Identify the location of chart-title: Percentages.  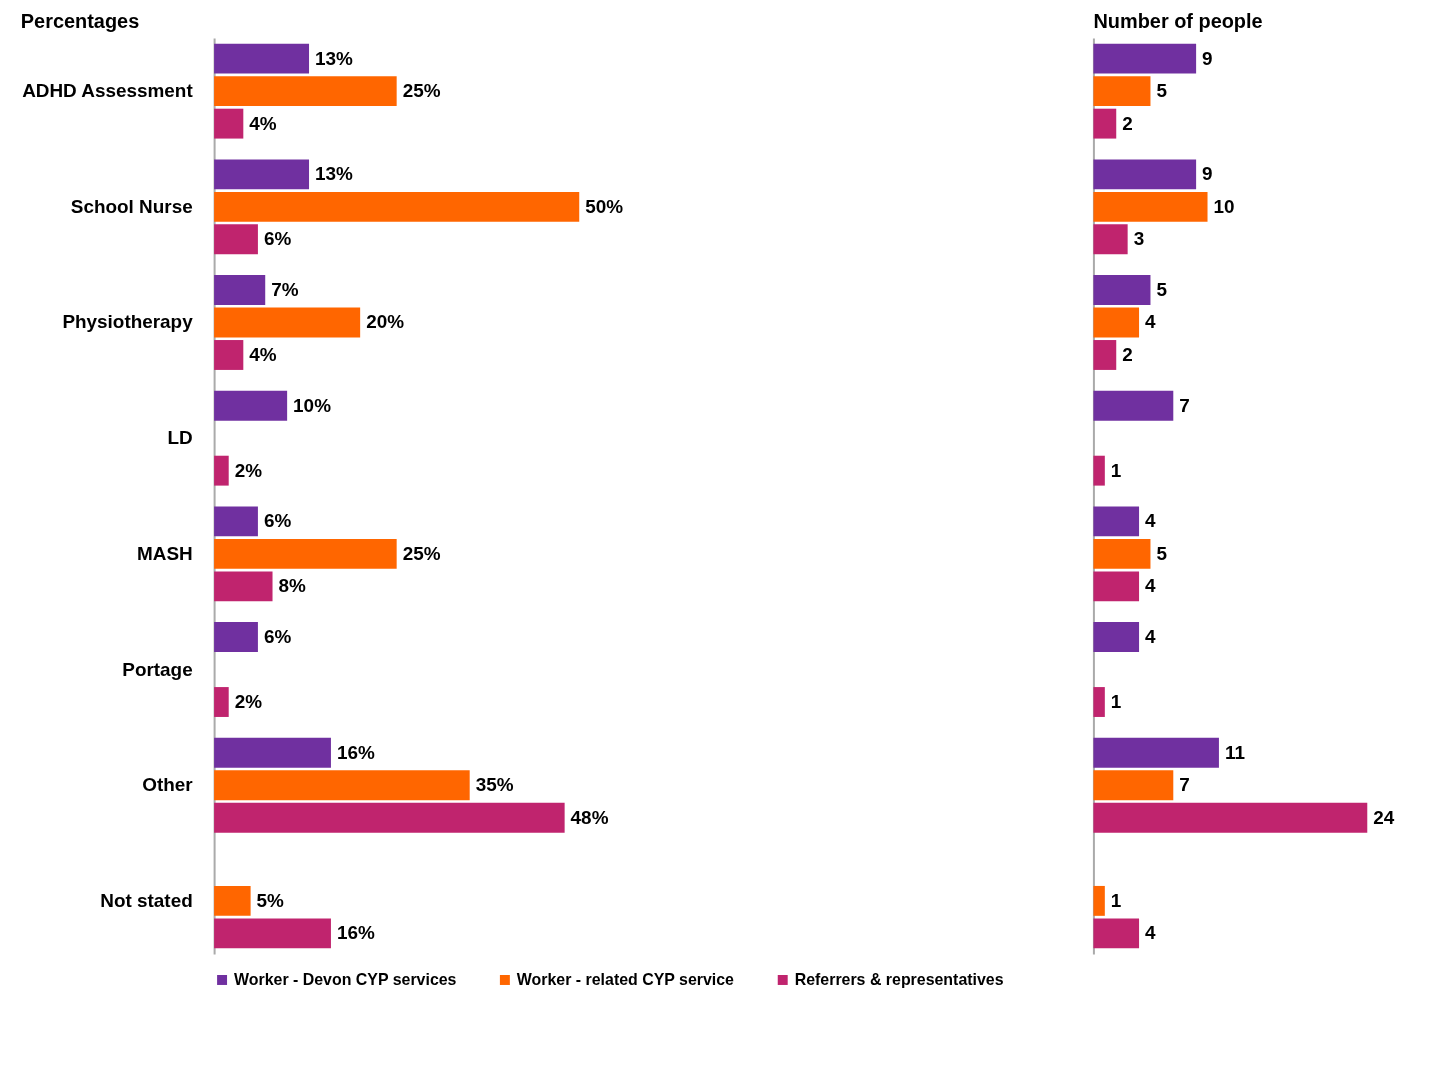
(80, 20).